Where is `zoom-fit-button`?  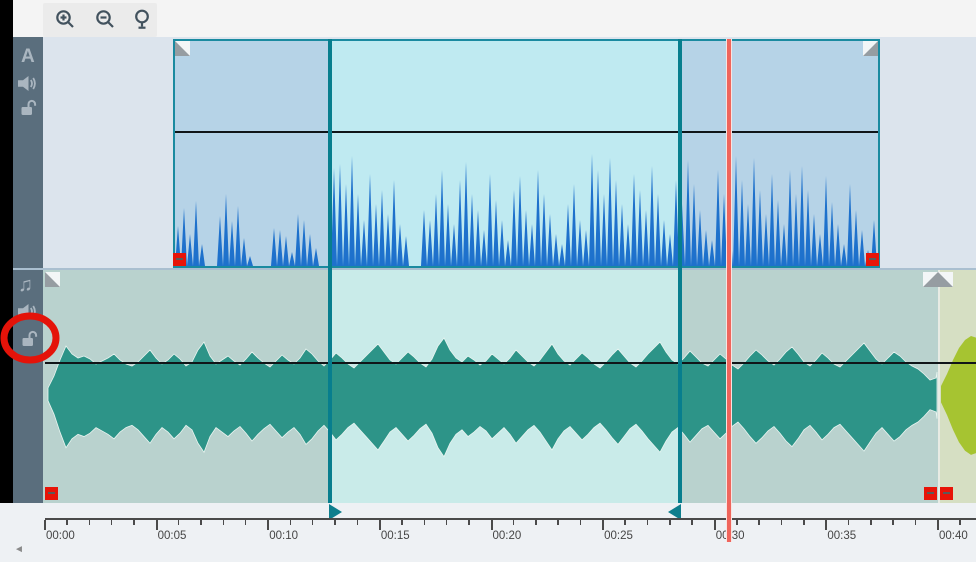
zoom-fit-button is located at coordinates (143, 20).